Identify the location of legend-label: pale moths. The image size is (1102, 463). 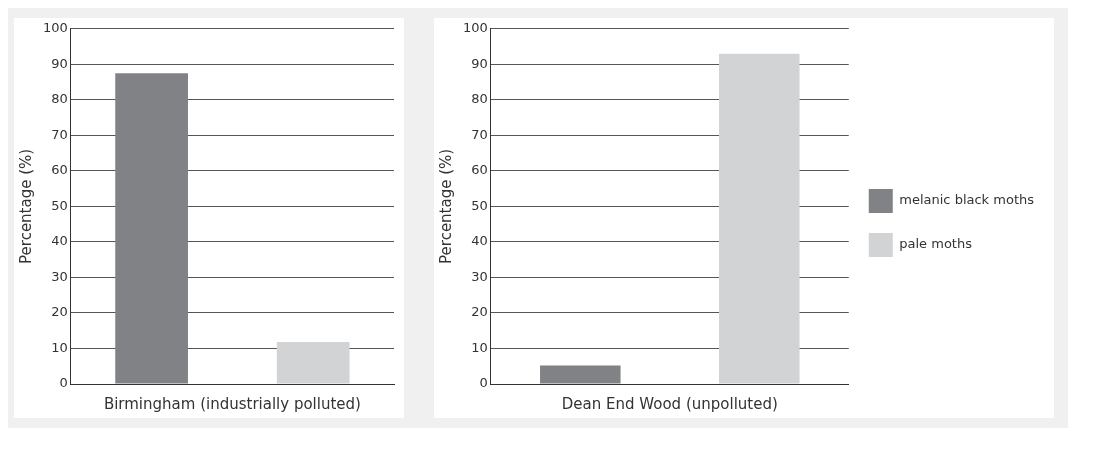
(936, 244).